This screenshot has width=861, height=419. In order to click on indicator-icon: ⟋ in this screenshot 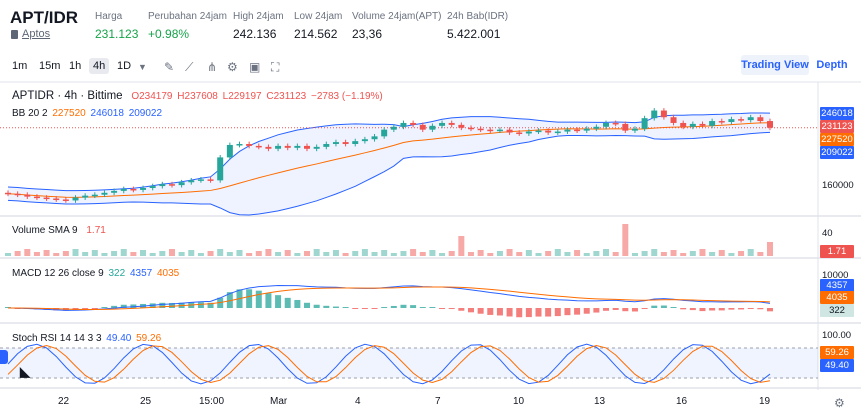, I will do `click(189, 67)`.